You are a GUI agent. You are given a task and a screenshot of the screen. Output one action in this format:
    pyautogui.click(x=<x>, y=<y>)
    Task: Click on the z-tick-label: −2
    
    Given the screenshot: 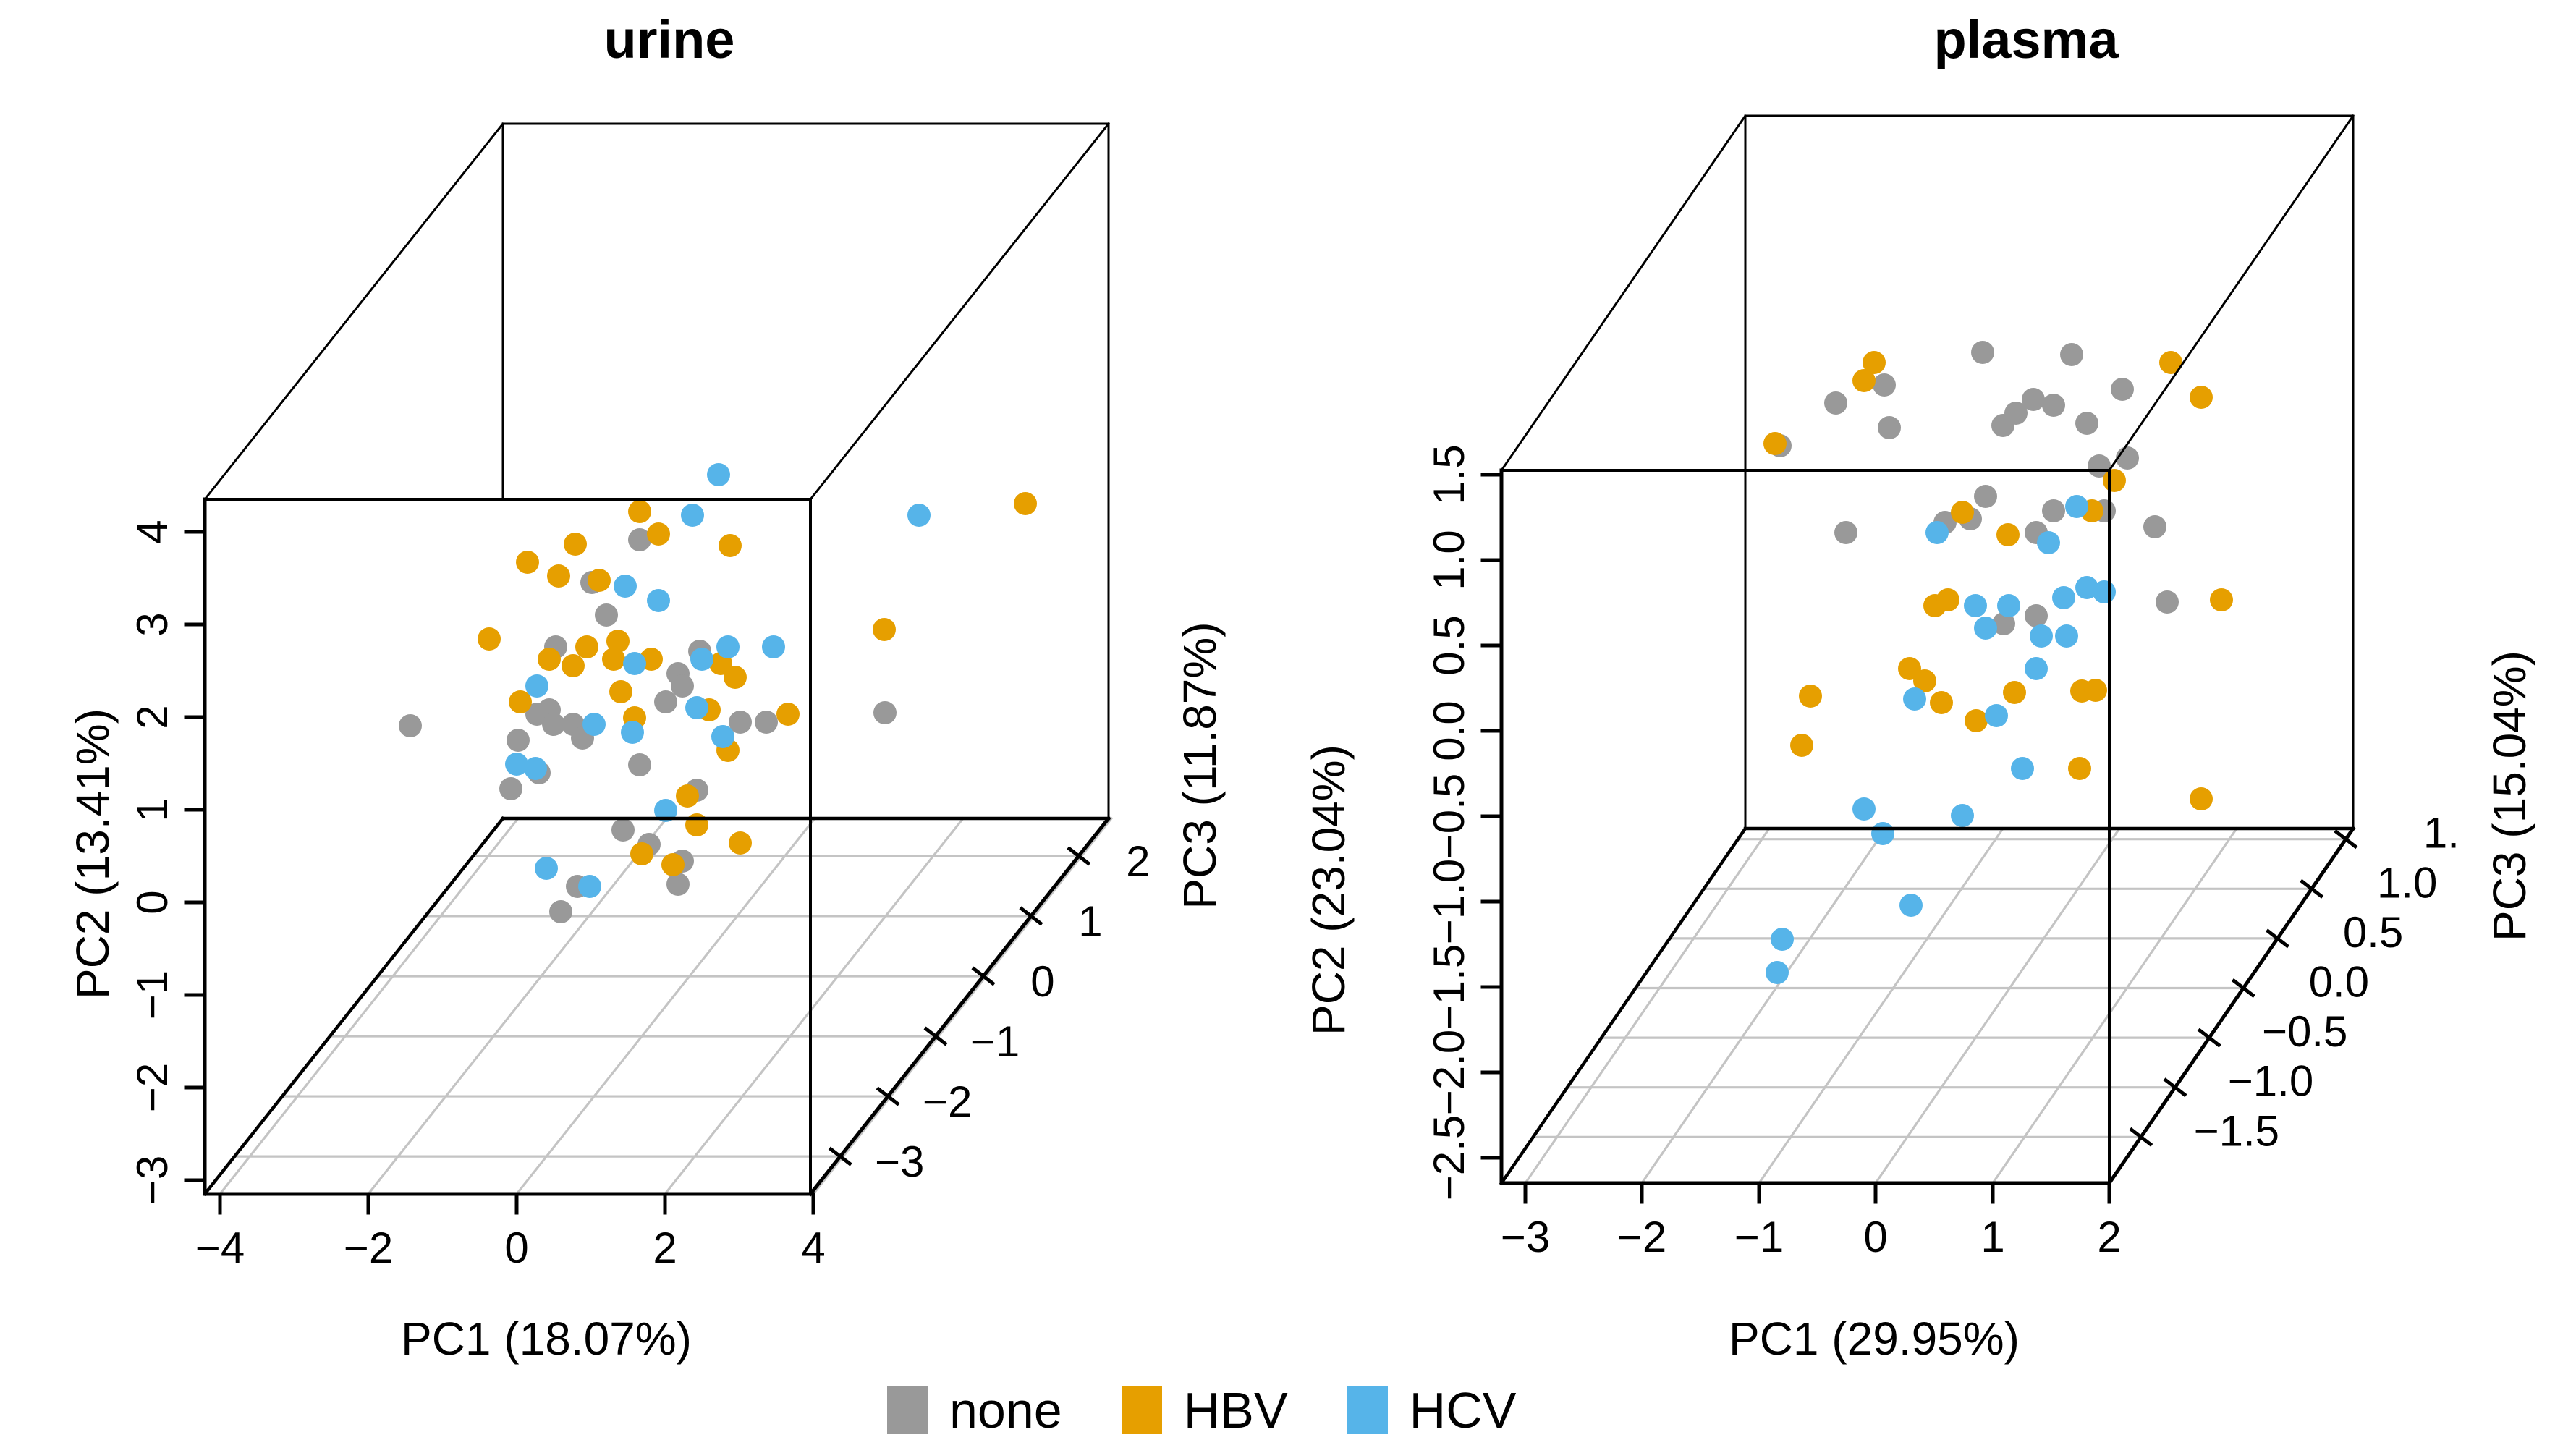 What is the action you would take?
    pyautogui.click(x=947, y=1102)
    